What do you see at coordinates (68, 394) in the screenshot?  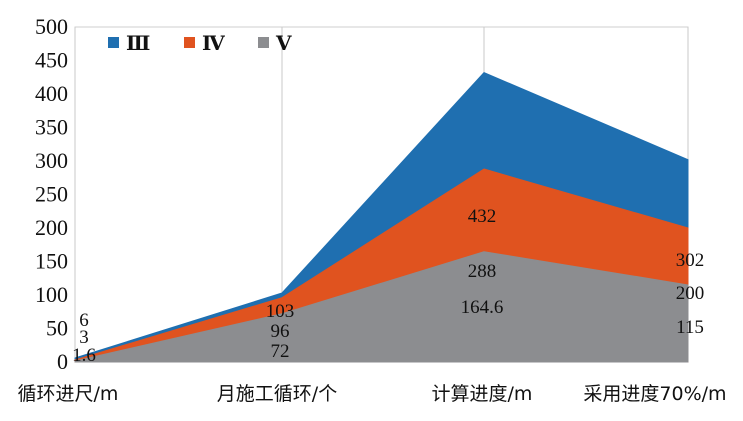 I see `x-category-label-0: 循环进尺/m` at bounding box center [68, 394].